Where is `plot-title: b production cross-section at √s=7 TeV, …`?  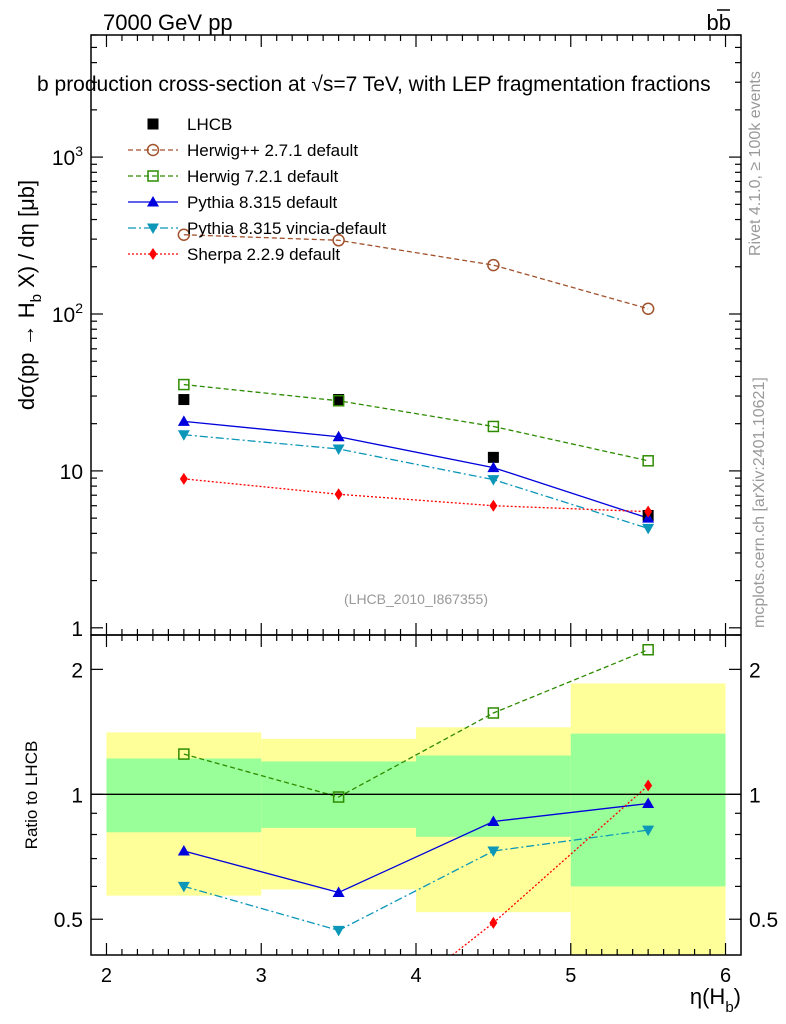
plot-title: b production cross-section at √s=7 TeV, … is located at coordinates (374, 84).